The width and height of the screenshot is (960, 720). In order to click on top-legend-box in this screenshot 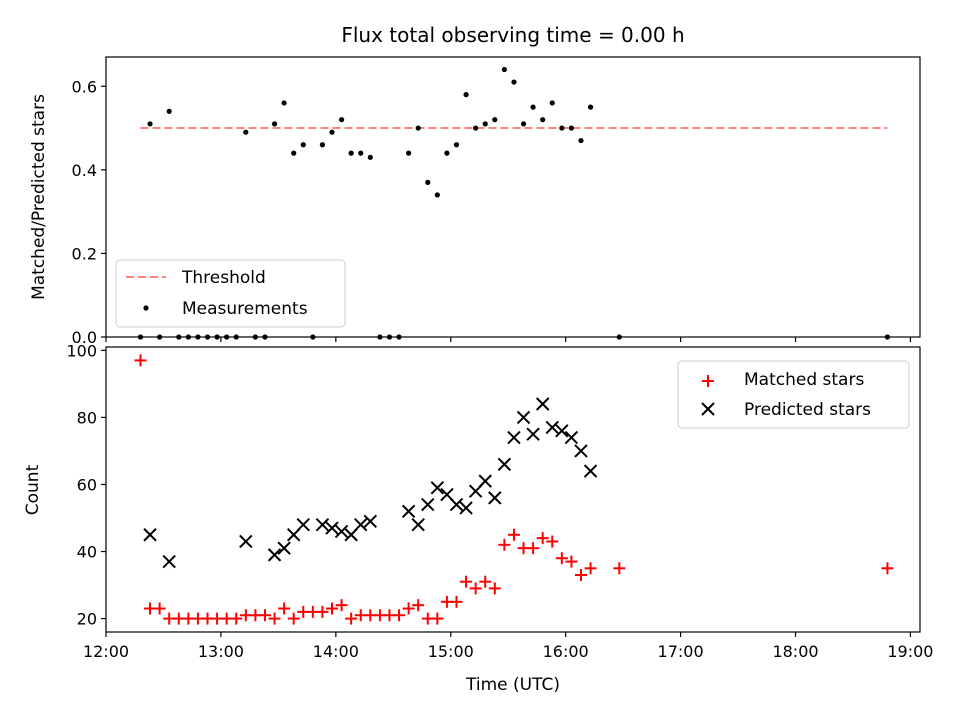, I will do `click(230, 293)`.